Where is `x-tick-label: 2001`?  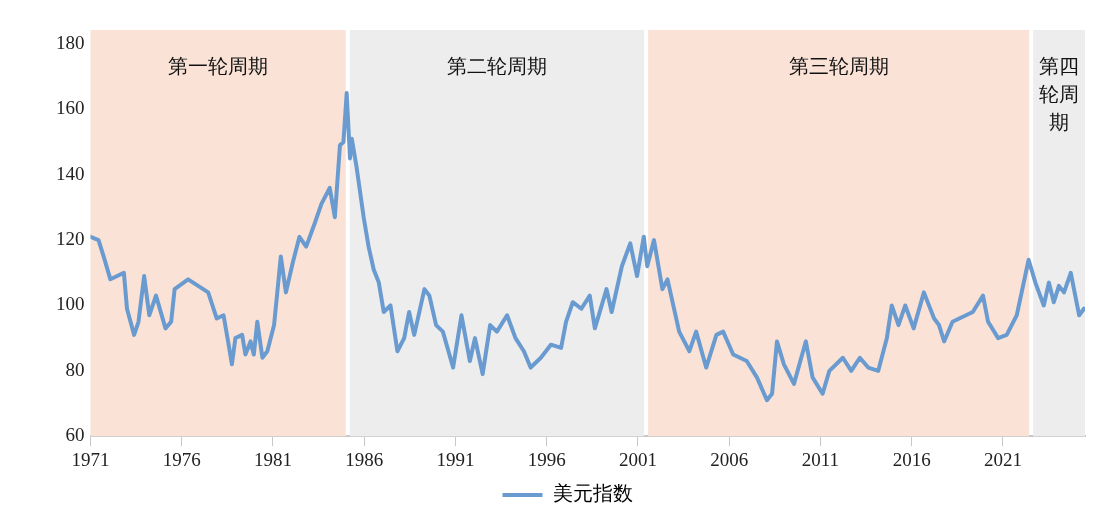 x-tick-label: 2001 is located at coordinates (637, 459).